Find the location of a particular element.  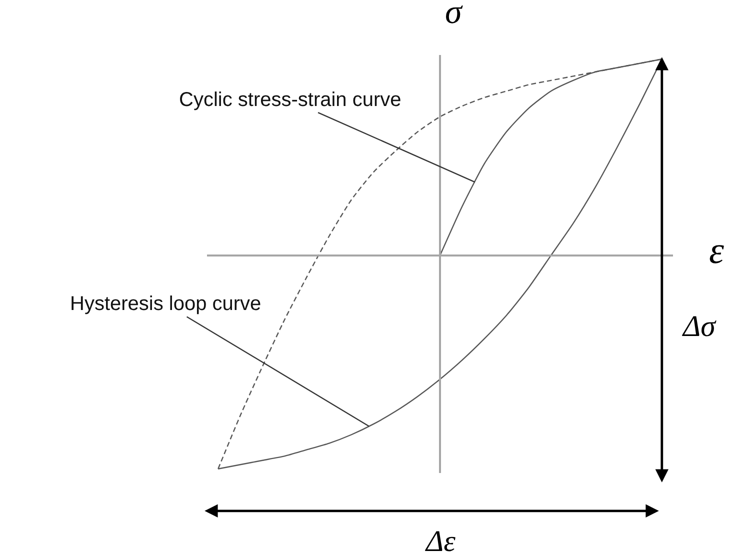

x-axis-title: ε is located at coordinates (716, 251).